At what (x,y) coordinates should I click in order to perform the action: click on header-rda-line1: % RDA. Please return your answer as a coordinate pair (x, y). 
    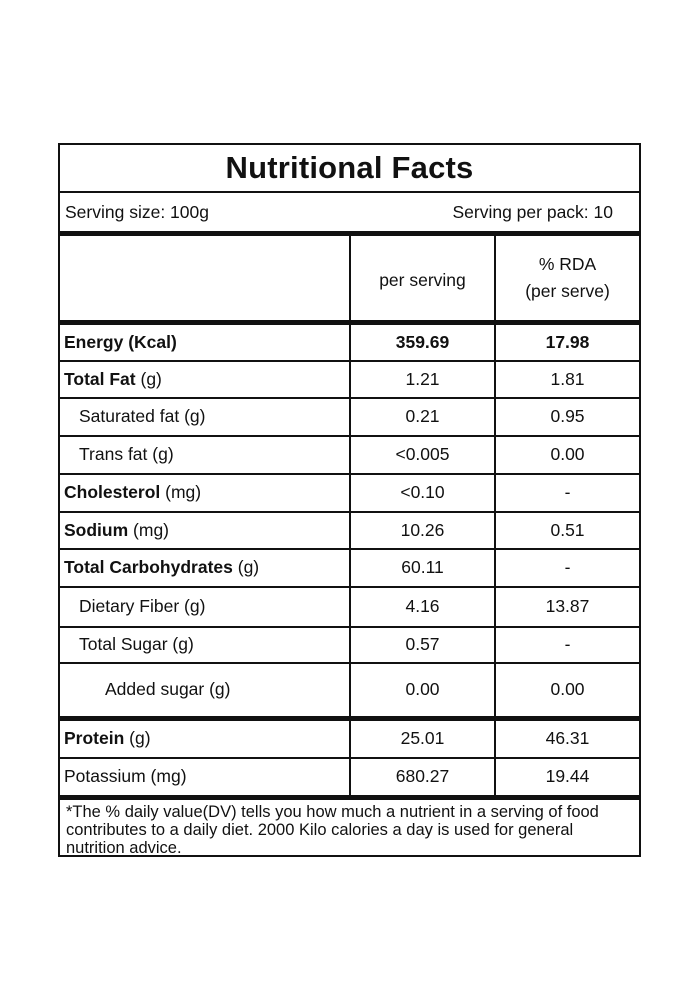
    Looking at the image, I should click on (567, 264).